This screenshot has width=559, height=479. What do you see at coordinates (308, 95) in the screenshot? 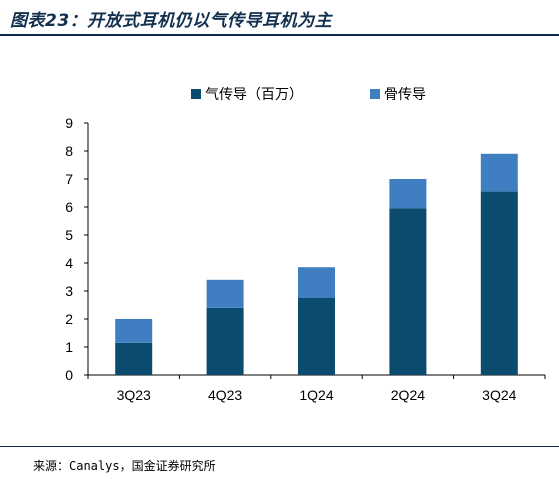
I see `chart-legend: 气传导（百万） 骨传导` at bounding box center [308, 95].